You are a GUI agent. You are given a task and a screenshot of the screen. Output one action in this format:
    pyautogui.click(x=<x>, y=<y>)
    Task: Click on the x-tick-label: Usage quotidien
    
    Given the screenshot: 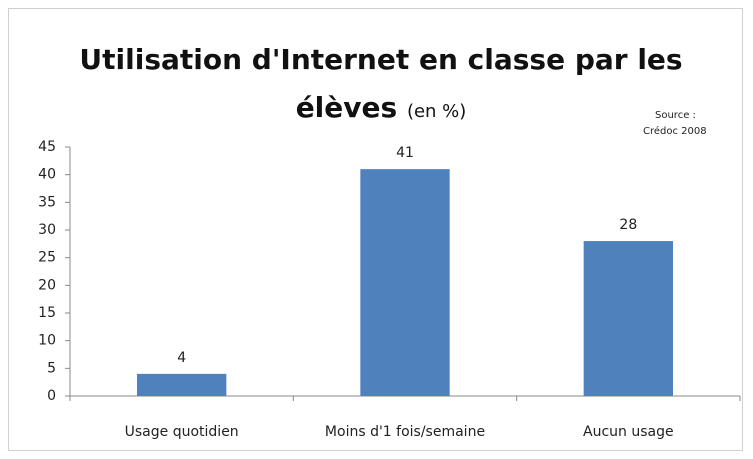 What is the action you would take?
    pyautogui.click(x=182, y=432)
    